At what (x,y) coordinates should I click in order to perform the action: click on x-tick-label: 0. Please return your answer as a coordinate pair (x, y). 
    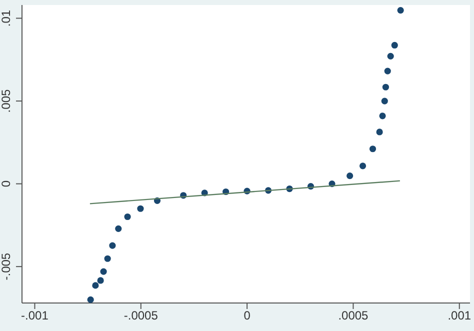
    Looking at the image, I should click on (247, 315).